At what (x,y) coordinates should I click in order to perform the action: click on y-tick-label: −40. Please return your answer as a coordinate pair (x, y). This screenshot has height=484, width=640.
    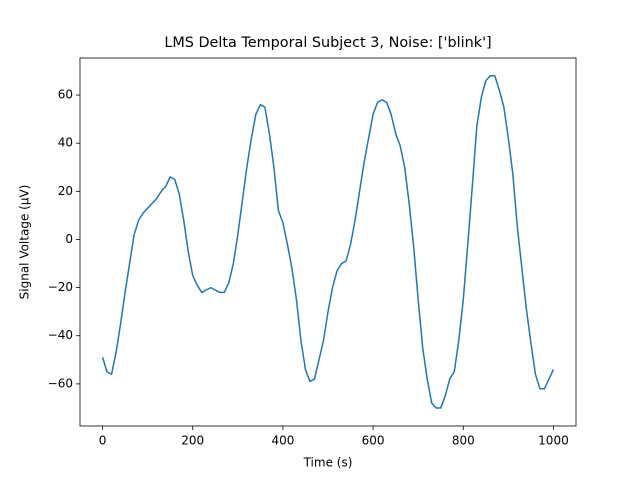
    Looking at the image, I should click on (60, 335).